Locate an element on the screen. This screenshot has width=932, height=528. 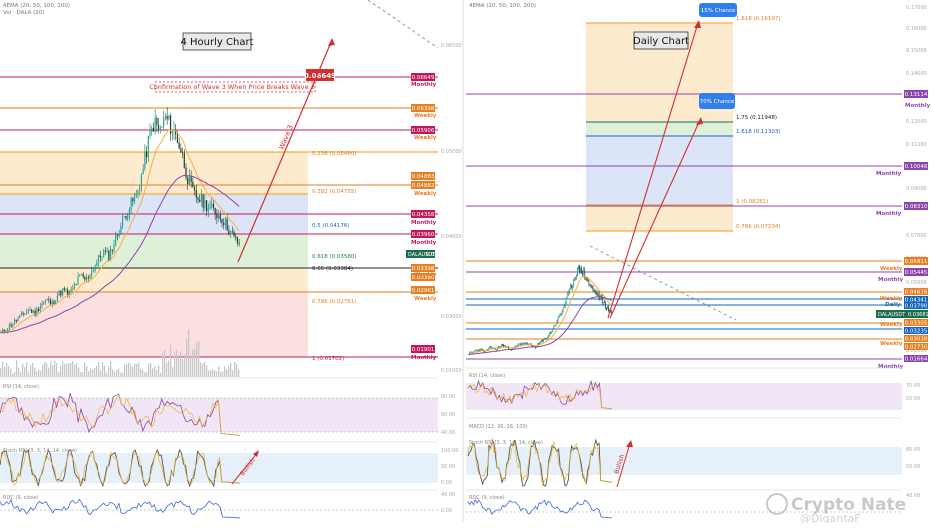
projection-arrow-head is located at coordinates (697, 24).